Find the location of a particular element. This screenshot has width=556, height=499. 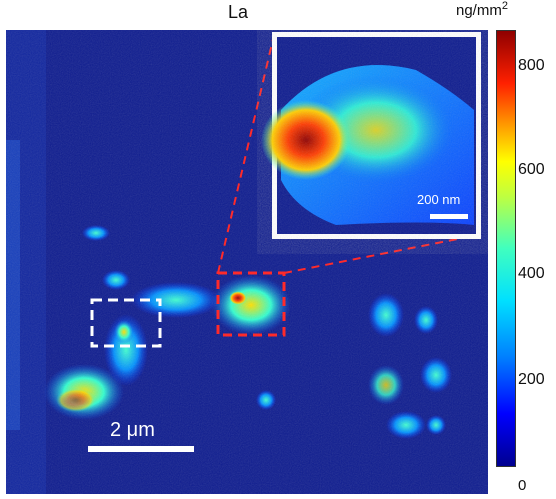

colorbar-tick: 800 is located at coordinates (531, 65).